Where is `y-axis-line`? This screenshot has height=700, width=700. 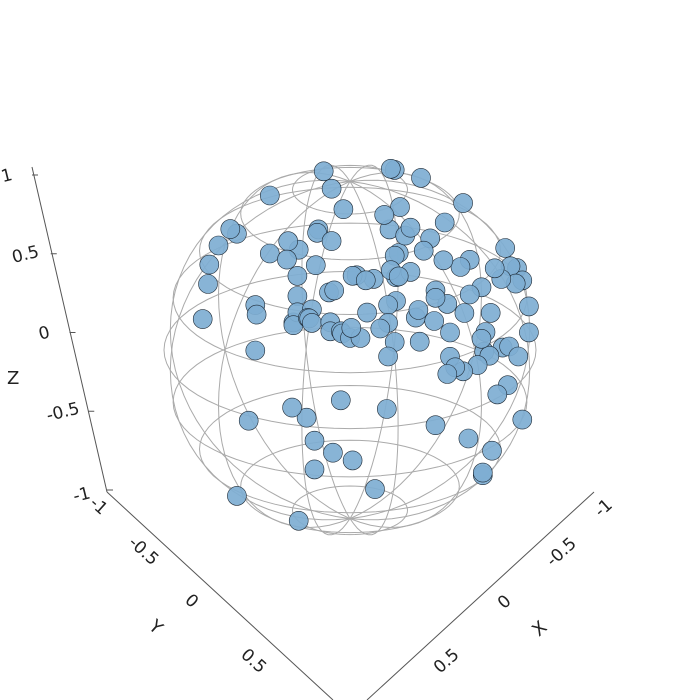
y-axis-line is located at coordinates (220, 595).